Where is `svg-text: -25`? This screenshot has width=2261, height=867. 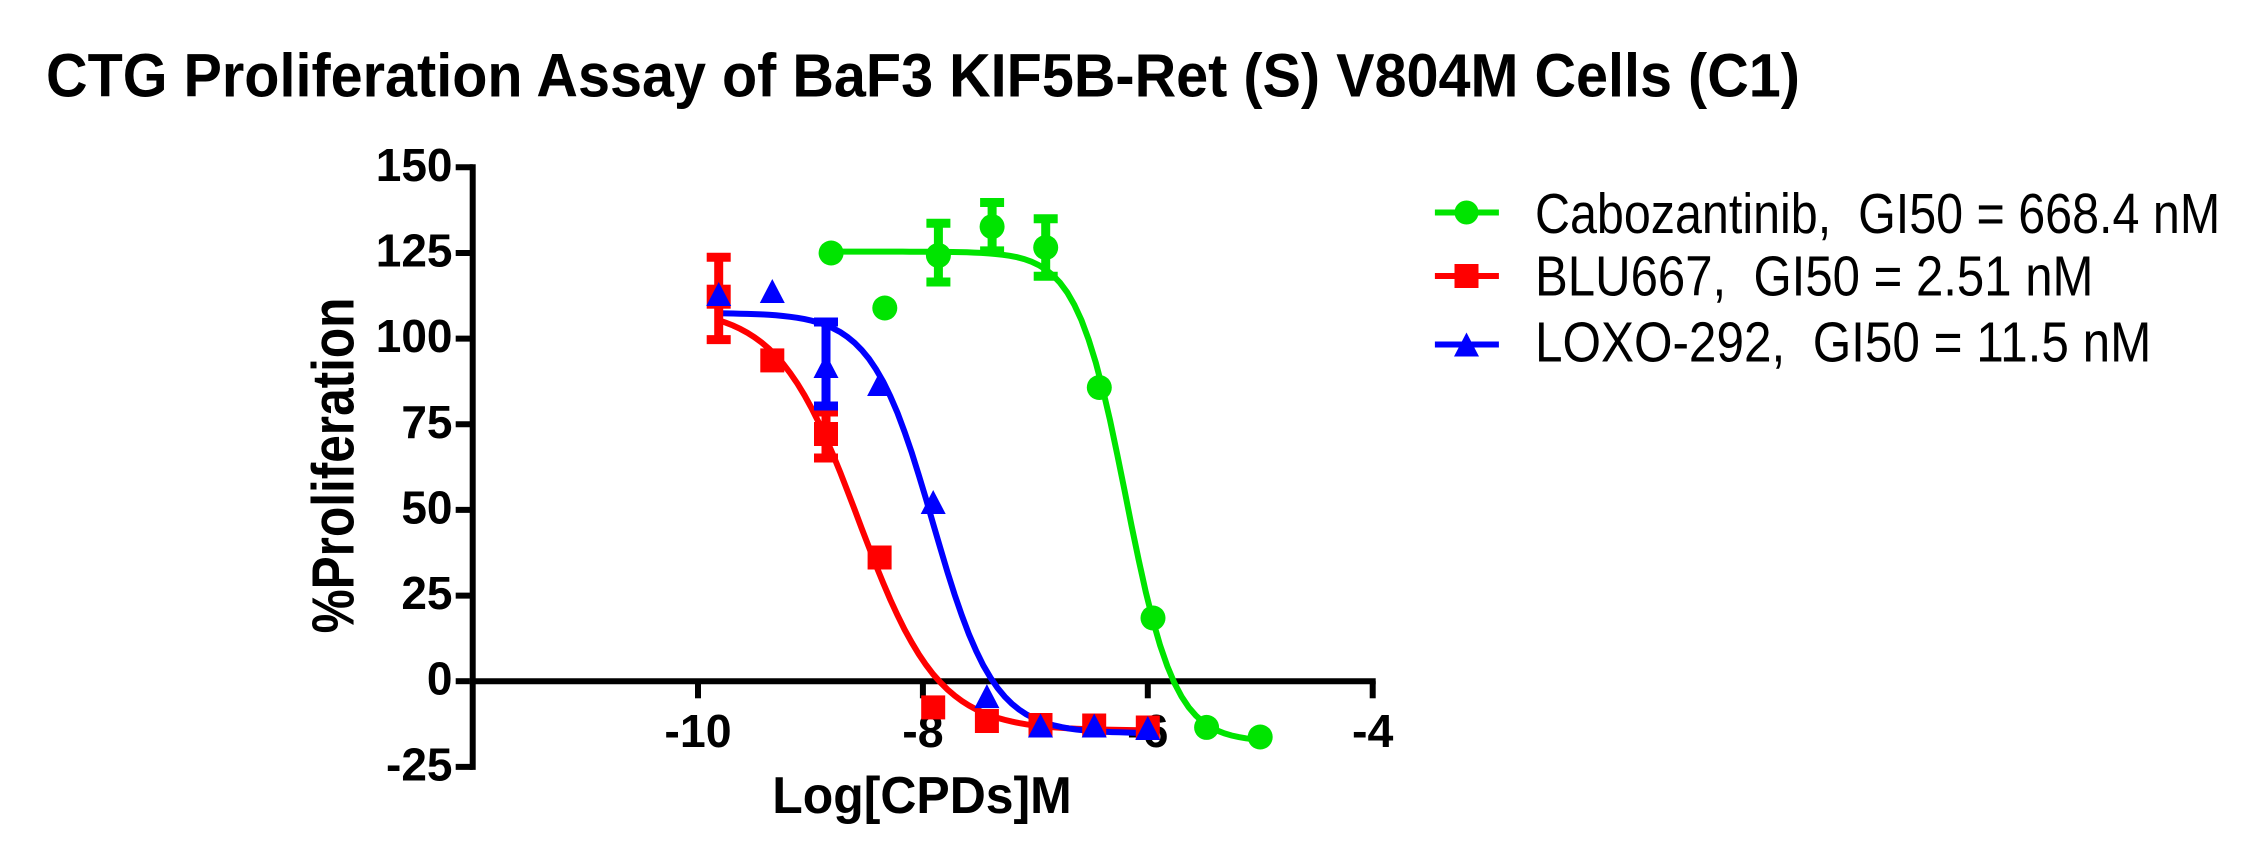
svg-text: -25 is located at coordinates (419, 764).